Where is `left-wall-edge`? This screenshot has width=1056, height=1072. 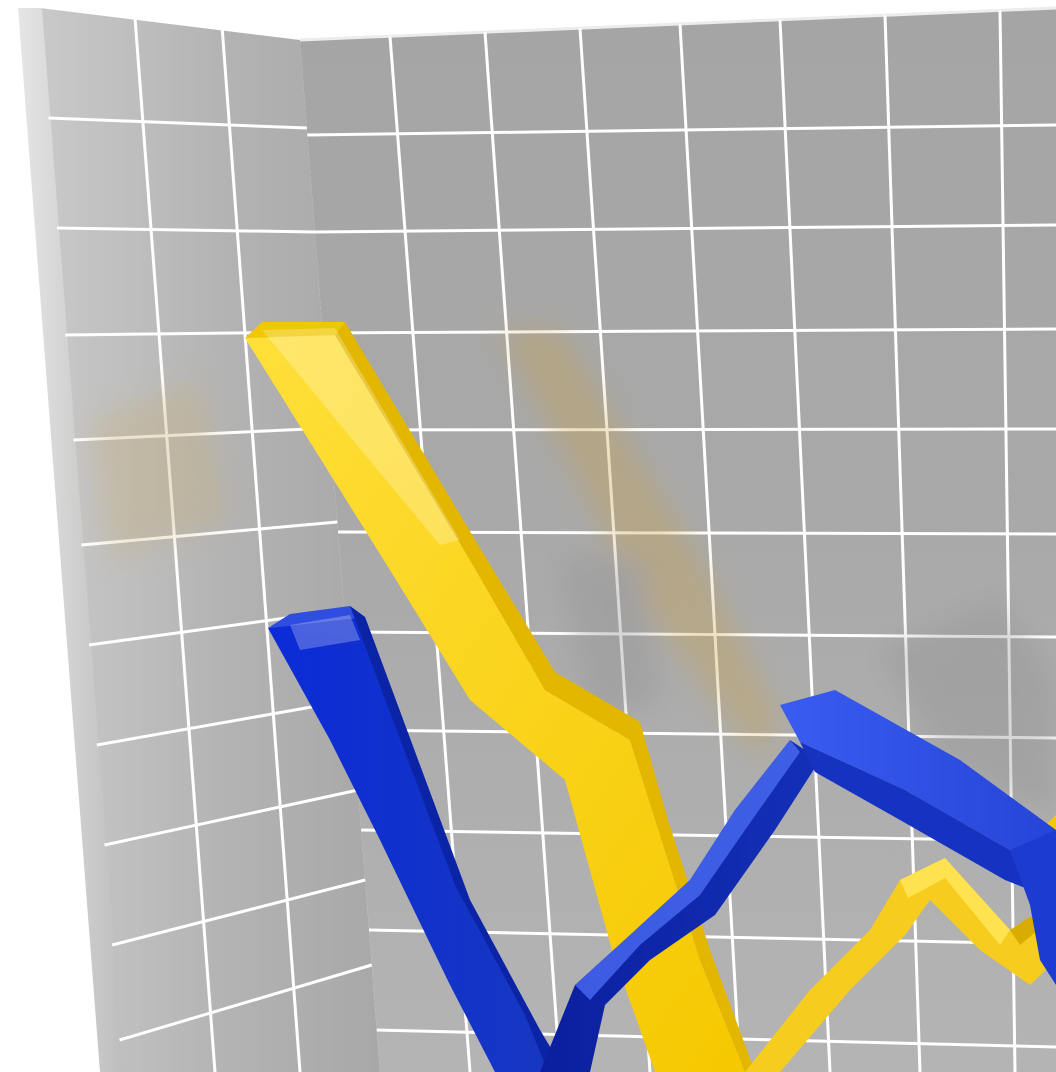 left-wall-edge is located at coordinates (71, 540).